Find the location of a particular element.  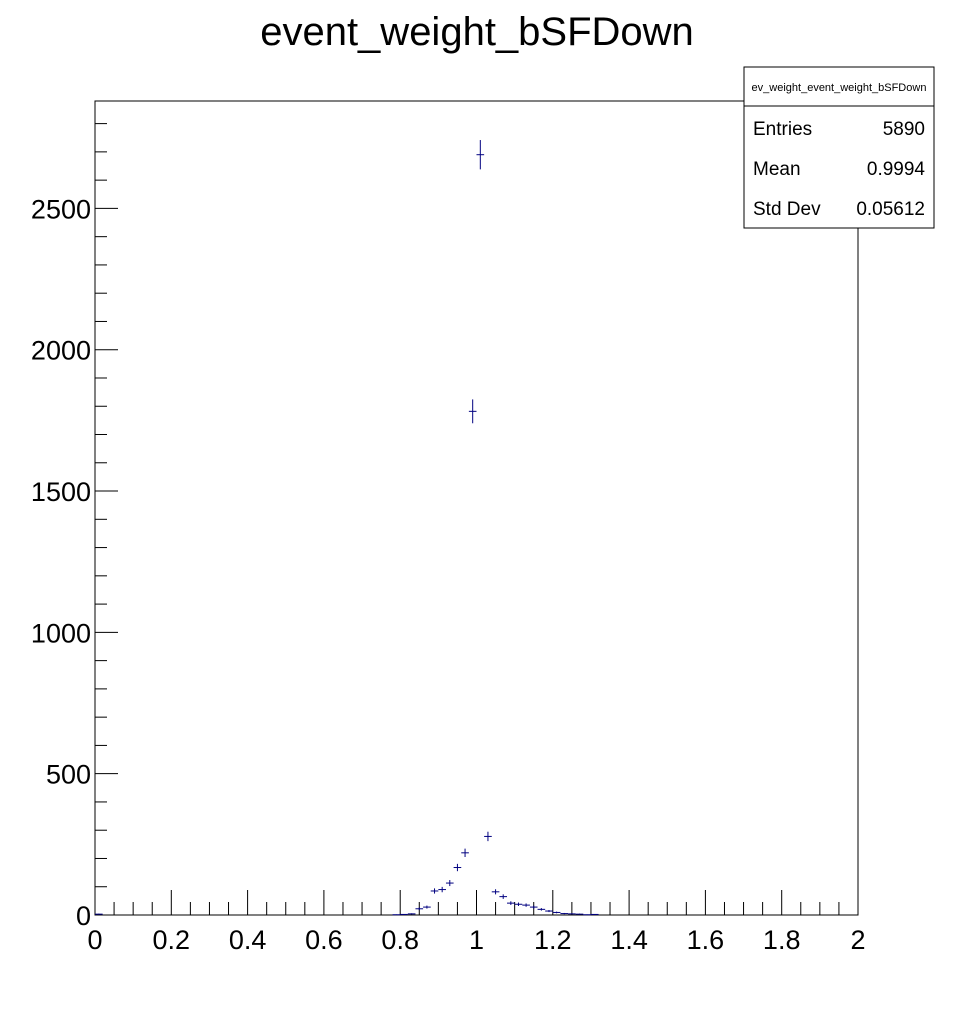

stats-mean-label: Mean is located at coordinates (777, 169).